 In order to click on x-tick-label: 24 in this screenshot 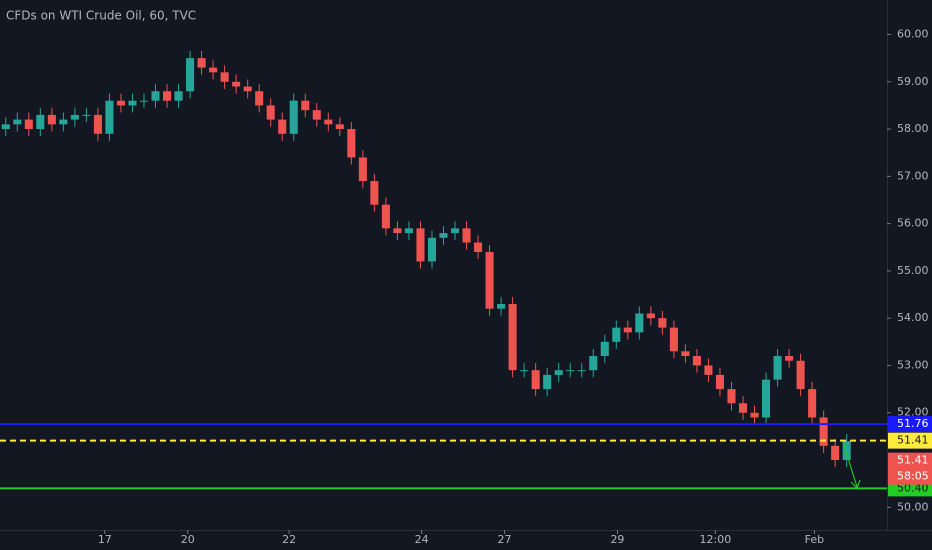, I will do `click(422, 539)`.